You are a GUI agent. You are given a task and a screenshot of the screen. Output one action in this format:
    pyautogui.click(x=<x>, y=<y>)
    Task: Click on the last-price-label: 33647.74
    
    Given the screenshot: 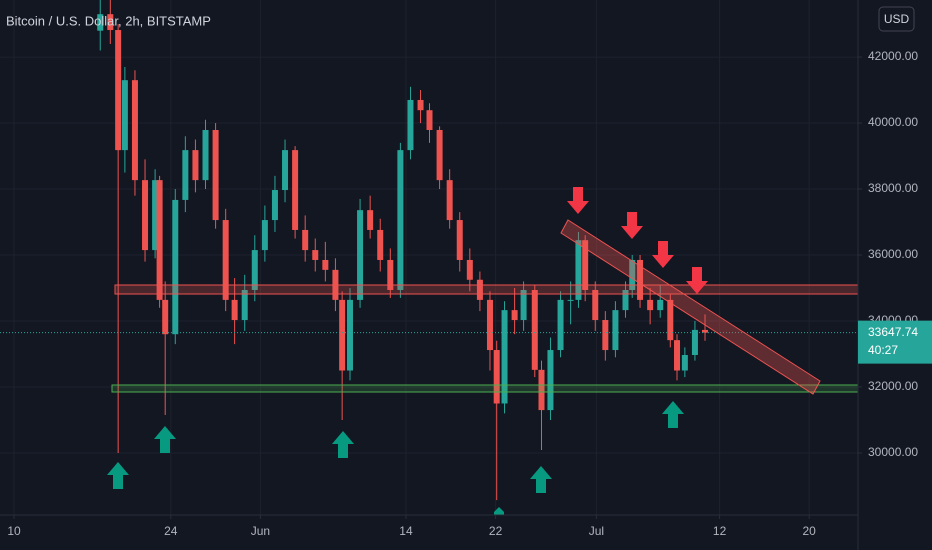 What is the action you would take?
    pyautogui.click(x=893, y=332)
    